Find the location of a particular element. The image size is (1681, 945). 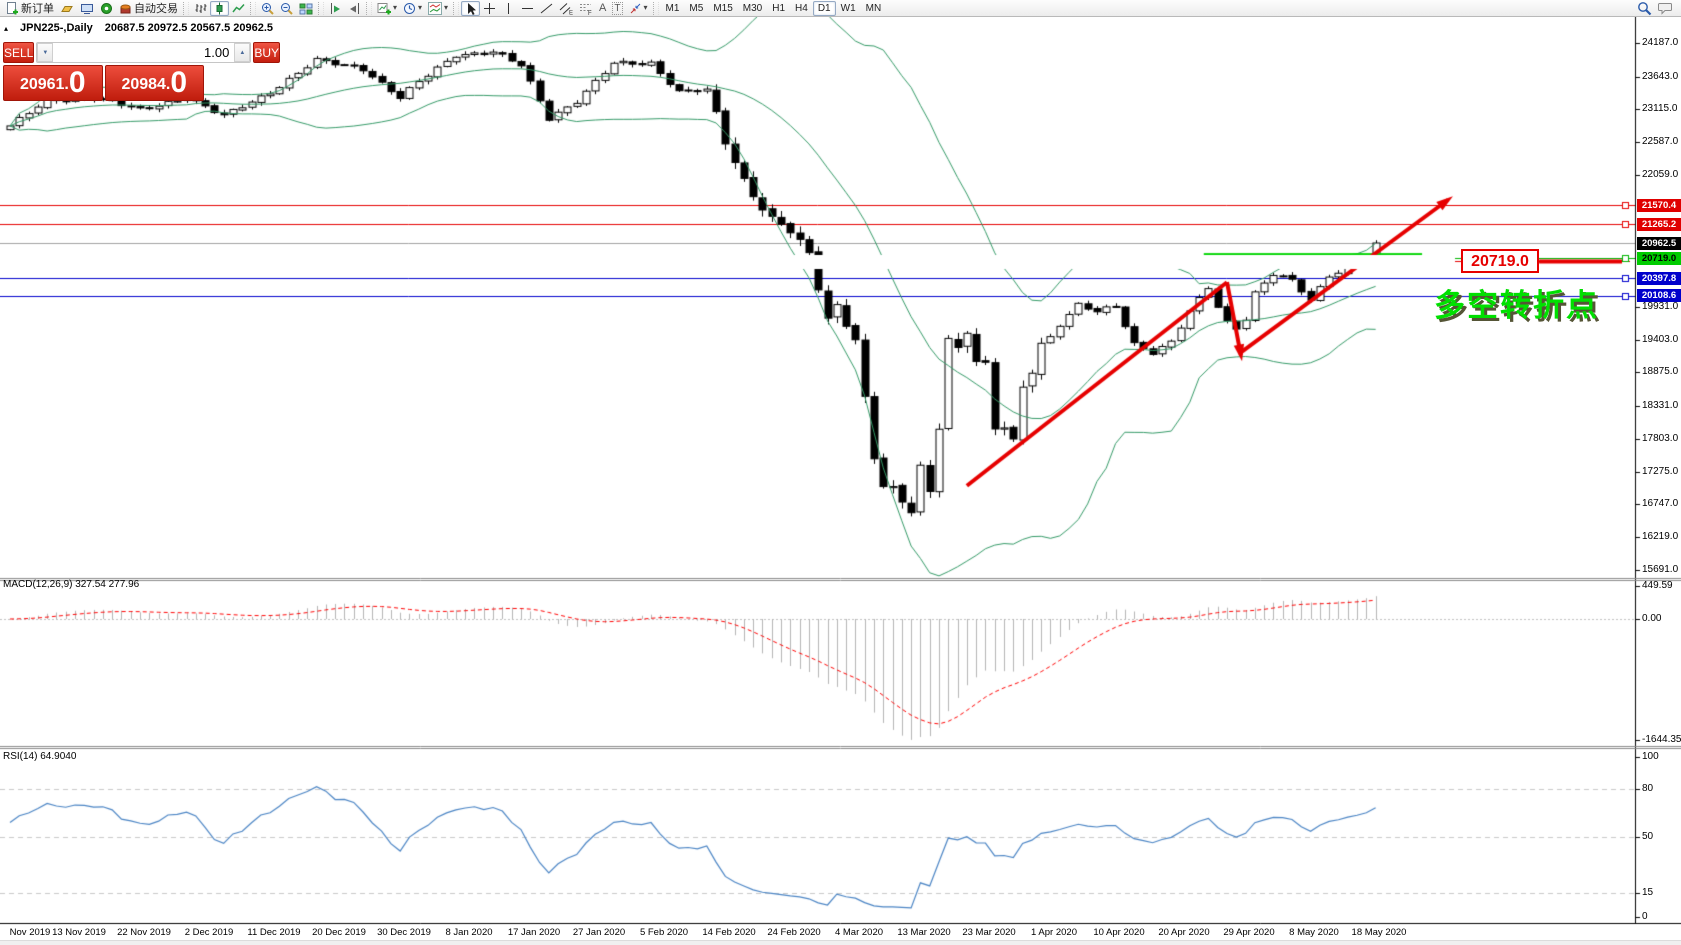

triangle-up-icon: ▲ is located at coordinates (242, 52).